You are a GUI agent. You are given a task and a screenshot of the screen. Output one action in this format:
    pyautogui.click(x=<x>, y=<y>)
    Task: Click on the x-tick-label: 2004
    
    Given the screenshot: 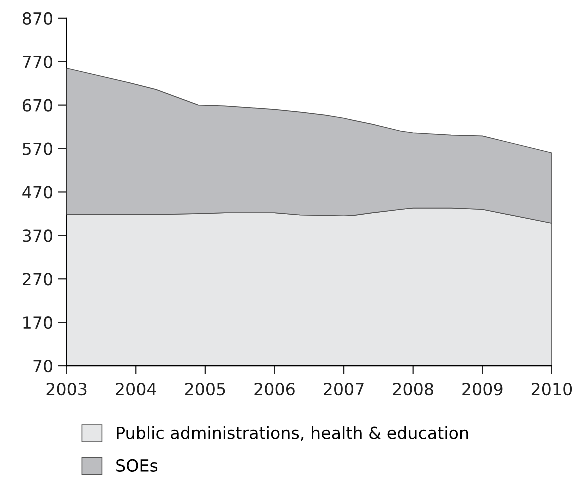 What is the action you would take?
    pyautogui.click(x=136, y=389)
    